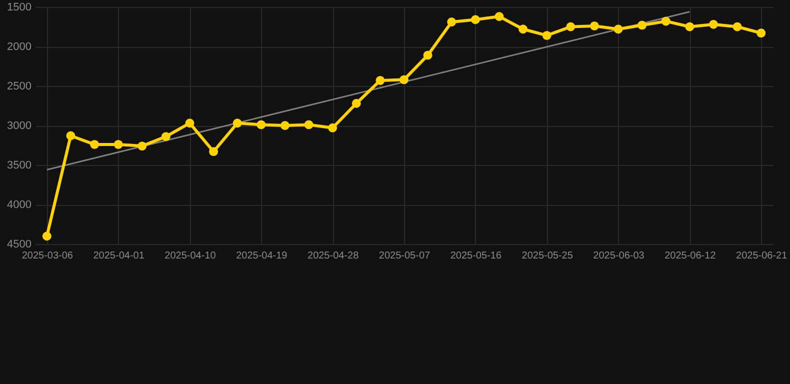 The image size is (790, 384). I want to click on x-tick-label: 2025-06-03, so click(619, 256).